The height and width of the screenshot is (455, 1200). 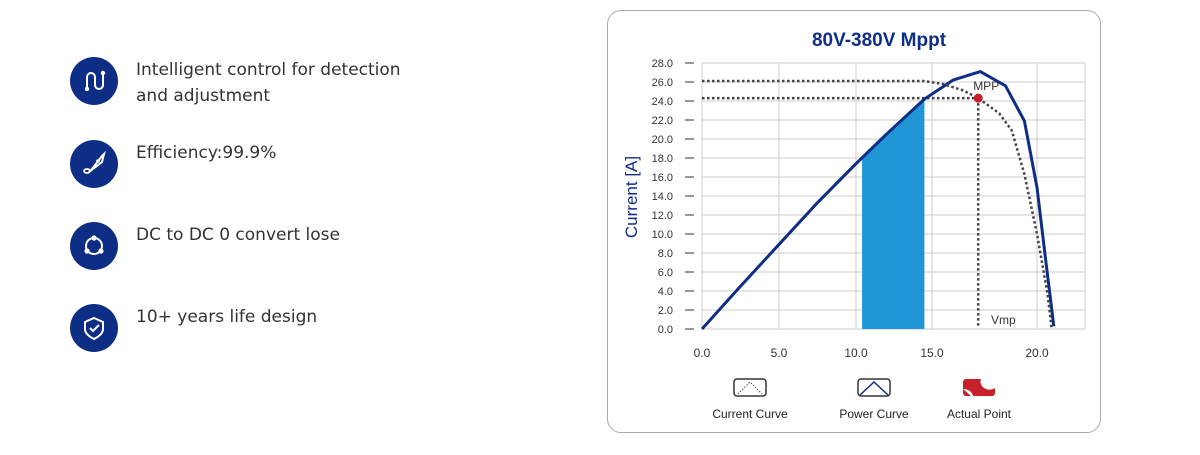 I want to click on y-tick-label: 20.0, so click(x=662, y=140).